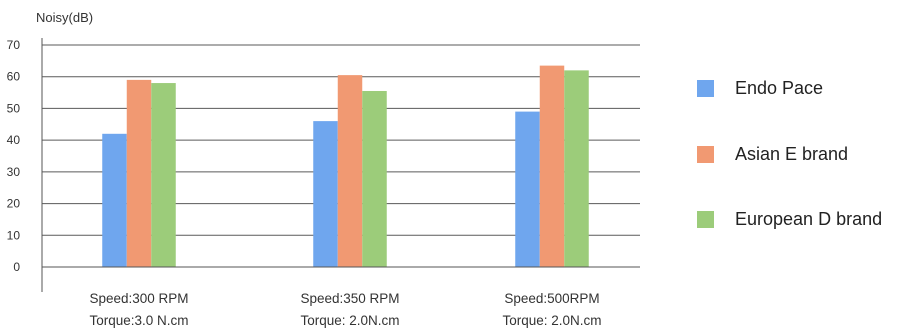 This screenshot has height=332, width=921. Describe the element at coordinates (349, 298) in the screenshot. I see `x-category-label-line1: Speed:350 RPM` at that location.